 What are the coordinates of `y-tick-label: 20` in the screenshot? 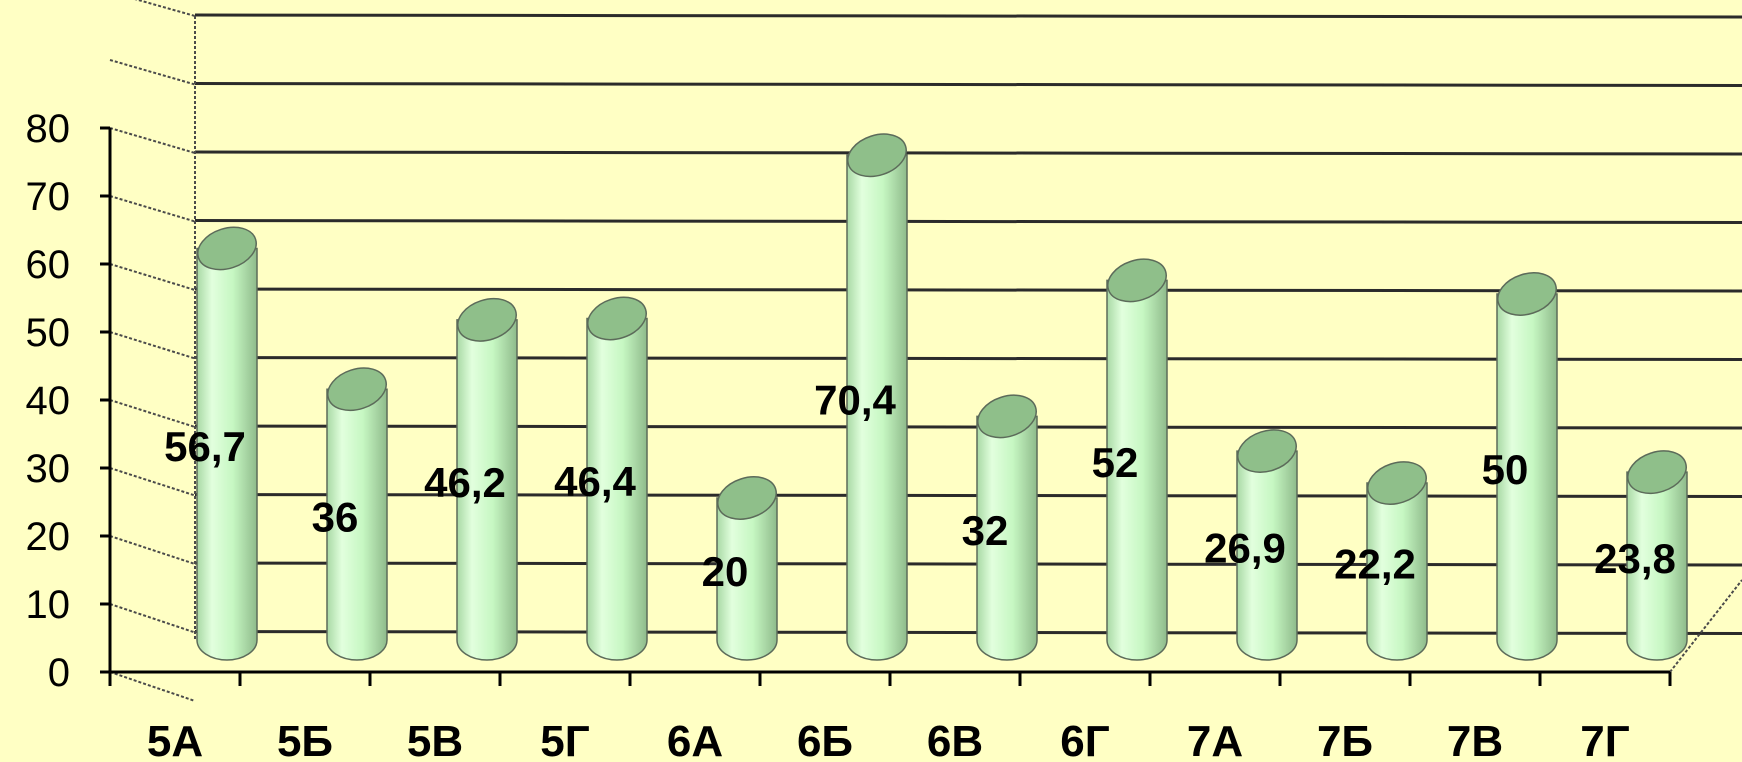 It's located at (48, 537).